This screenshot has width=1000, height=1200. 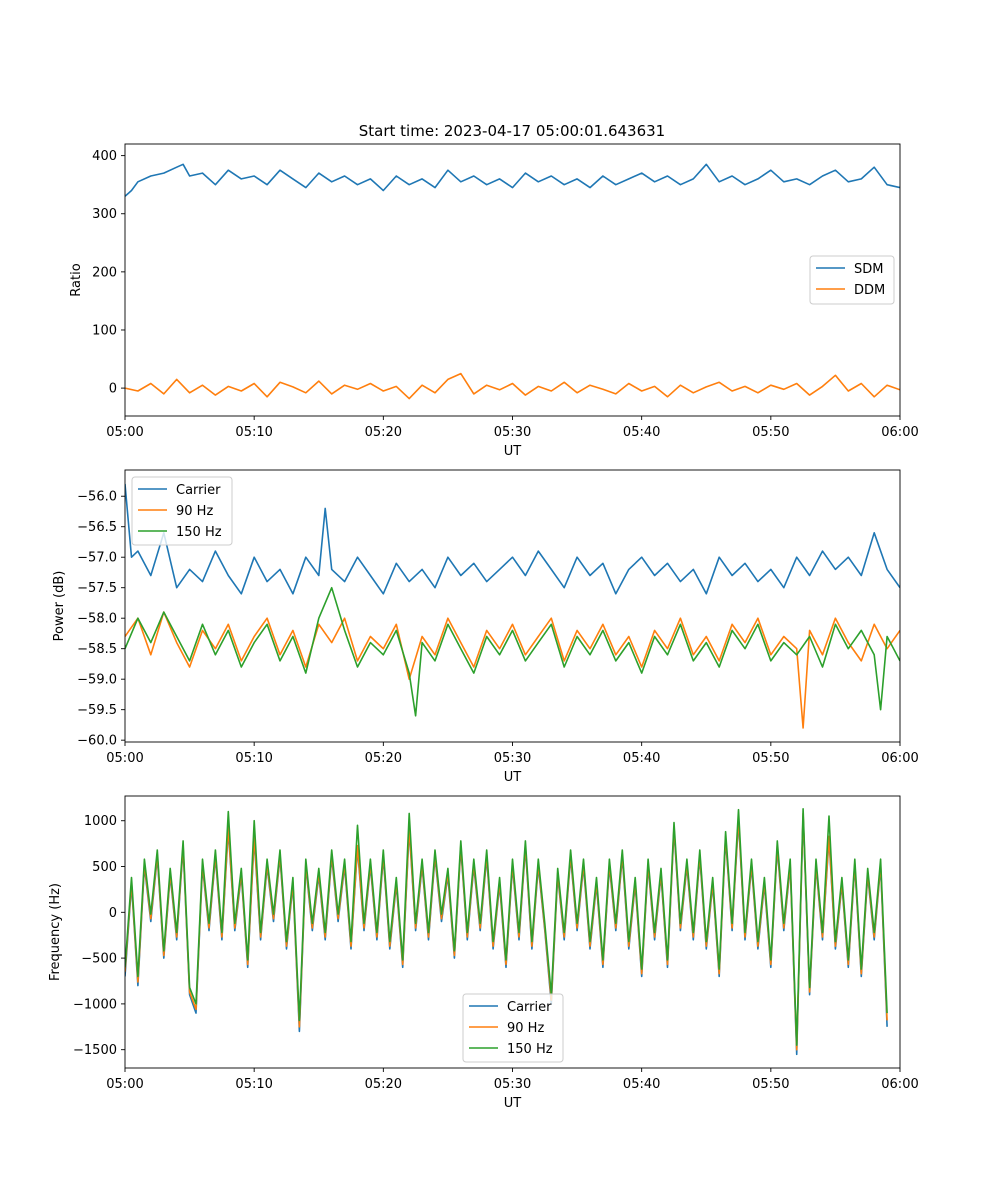 I want to click on series-line-90-hz, so click(x=512, y=670).